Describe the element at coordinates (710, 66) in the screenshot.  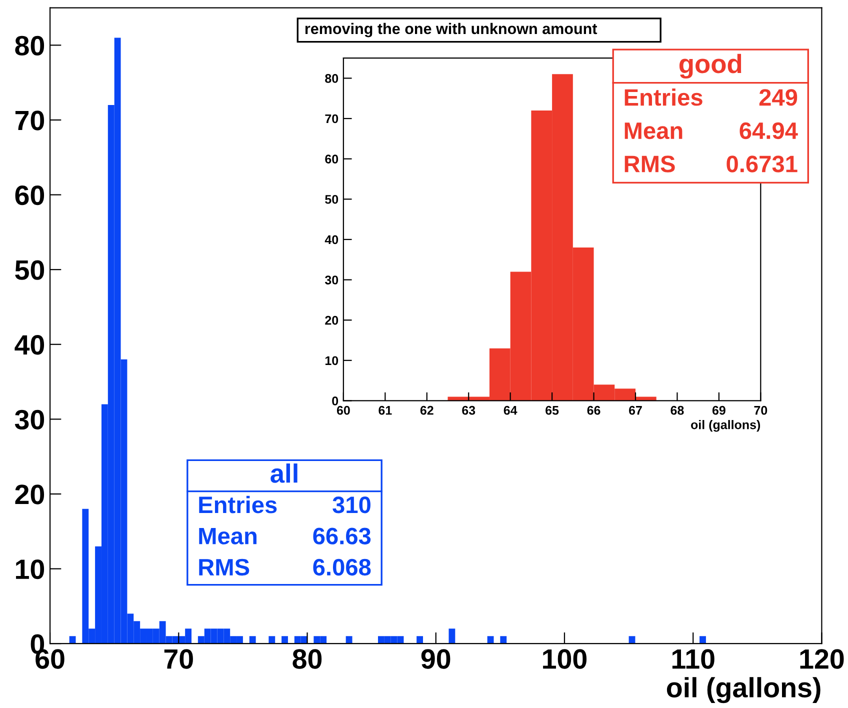
I see `annotation: good` at that location.